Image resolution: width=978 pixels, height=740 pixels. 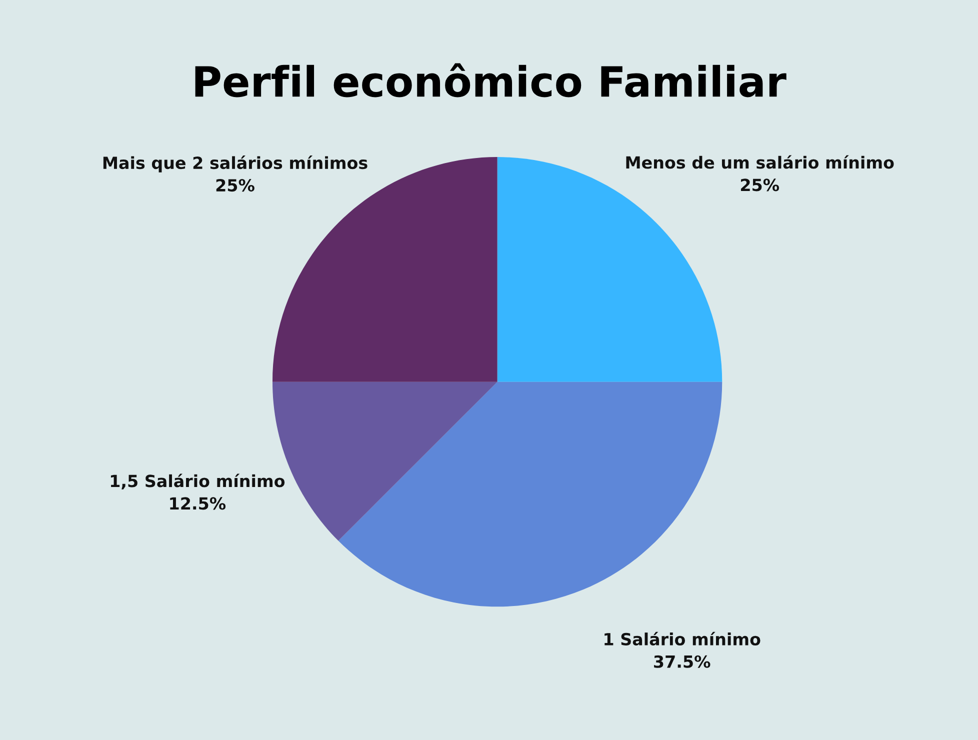 I want to click on slice-label: 1 Salário mínimo, so click(x=682, y=639).